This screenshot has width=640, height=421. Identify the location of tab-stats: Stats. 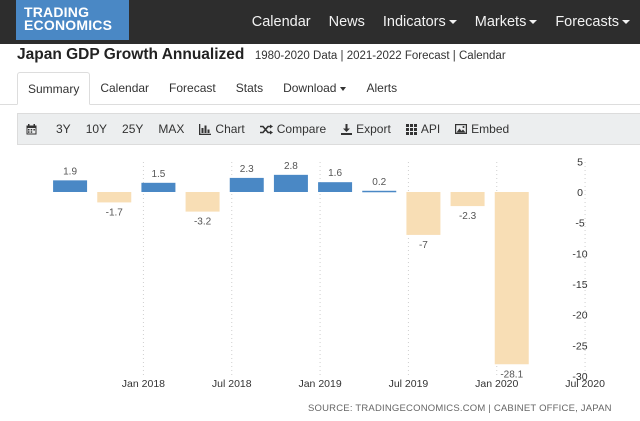
(249, 88).